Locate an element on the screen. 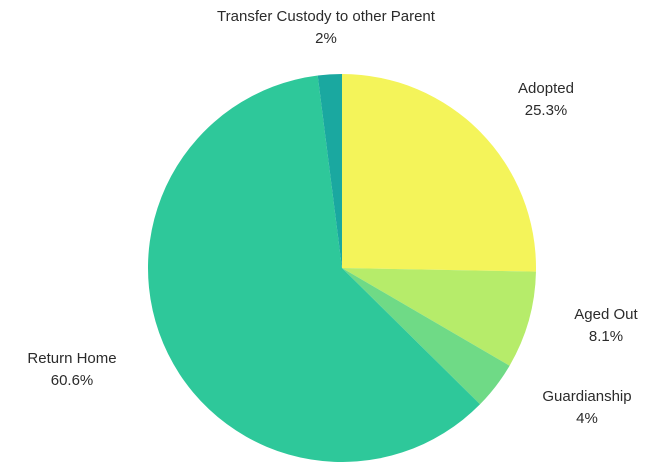 The image size is (655, 462). label-aged-out-name: Aged Out is located at coordinates (606, 314).